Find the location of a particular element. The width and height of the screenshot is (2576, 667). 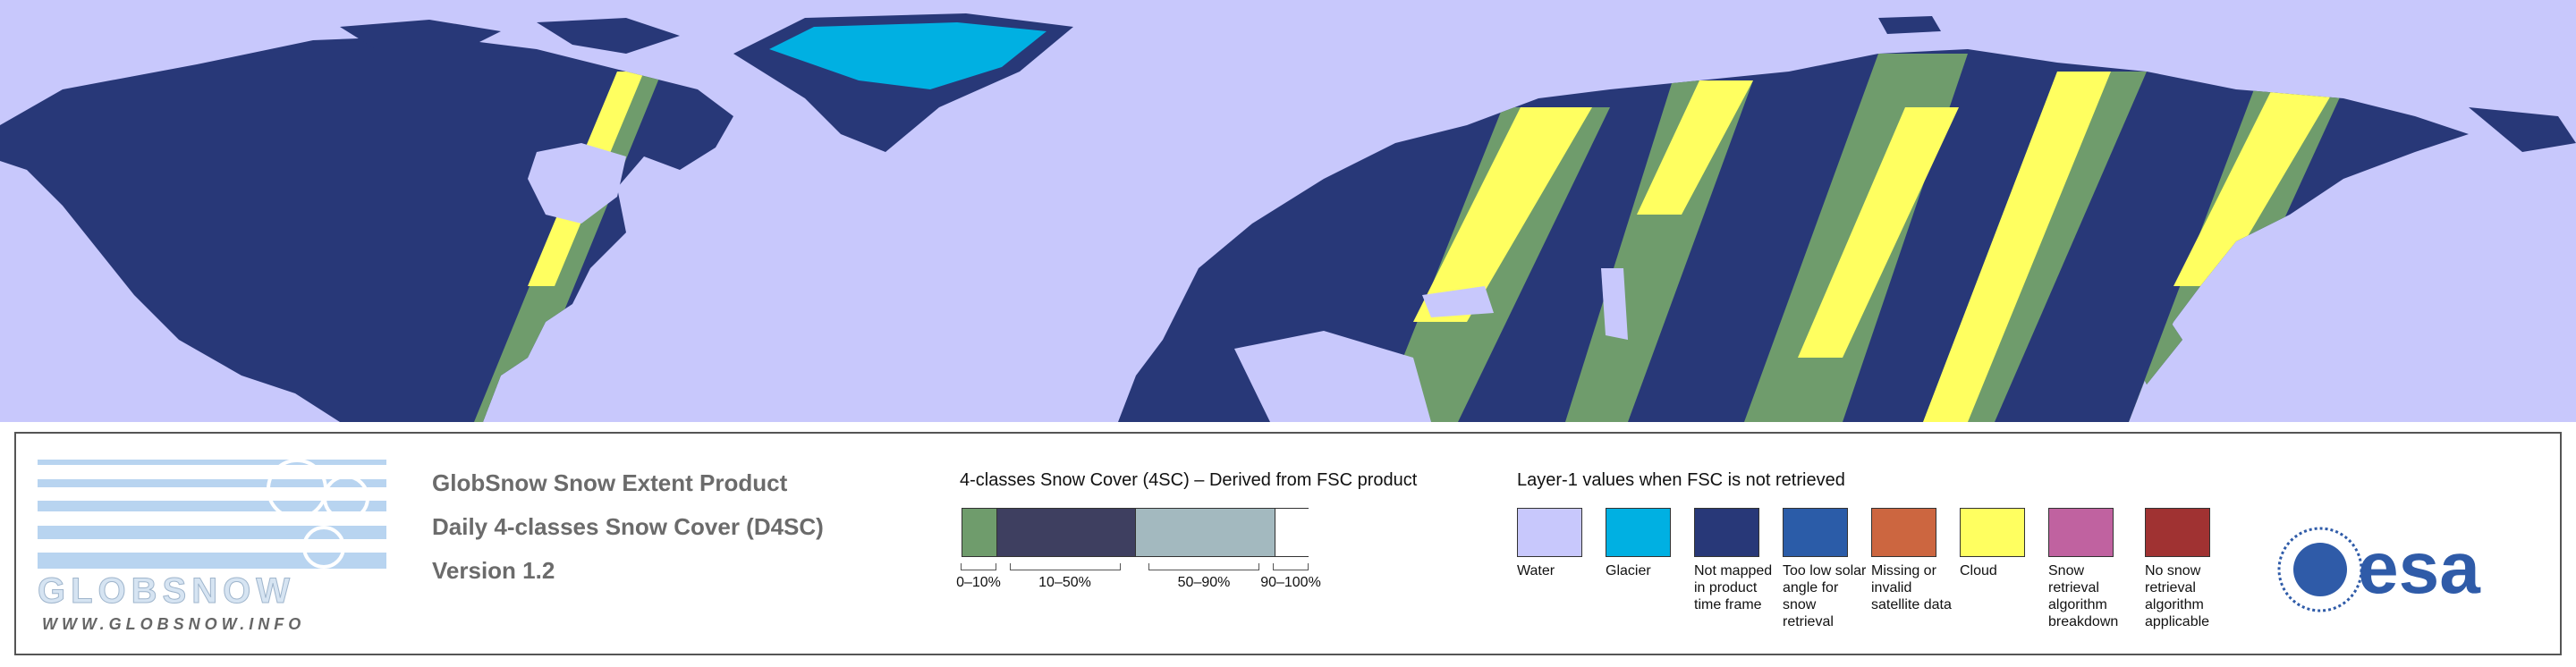

layer1-item: Missing or invalid satellite data is located at coordinates (1914, 560).